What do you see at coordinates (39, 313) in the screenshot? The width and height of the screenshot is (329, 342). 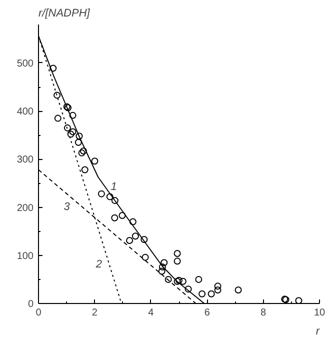 I see `x-tick-label: 0` at bounding box center [39, 313].